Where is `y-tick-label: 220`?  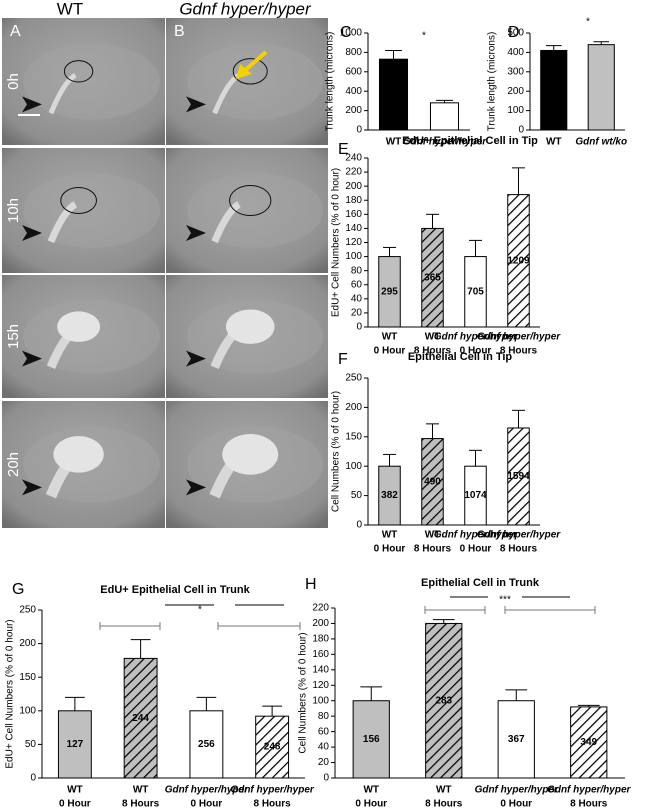
y-tick-label: 220 is located at coordinates (353, 172).